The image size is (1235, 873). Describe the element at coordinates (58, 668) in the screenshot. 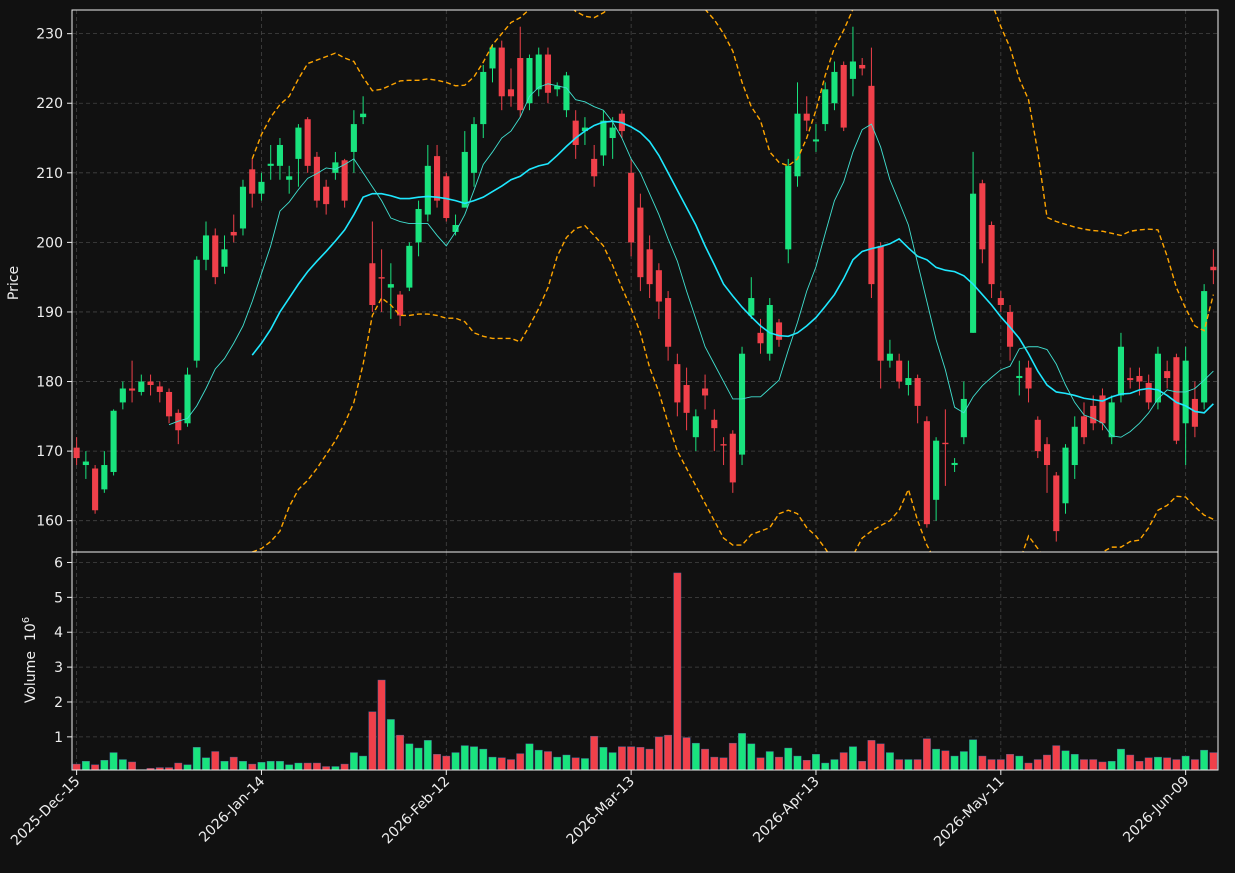

I see `y-tick-label: 3` at that location.